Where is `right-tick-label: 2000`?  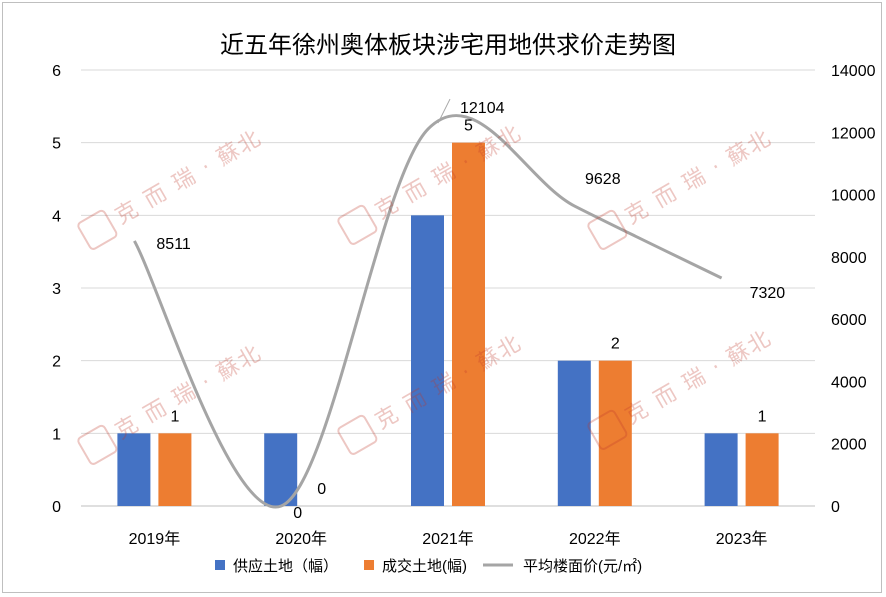
right-tick-label: 2000 is located at coordinates (849, 445).